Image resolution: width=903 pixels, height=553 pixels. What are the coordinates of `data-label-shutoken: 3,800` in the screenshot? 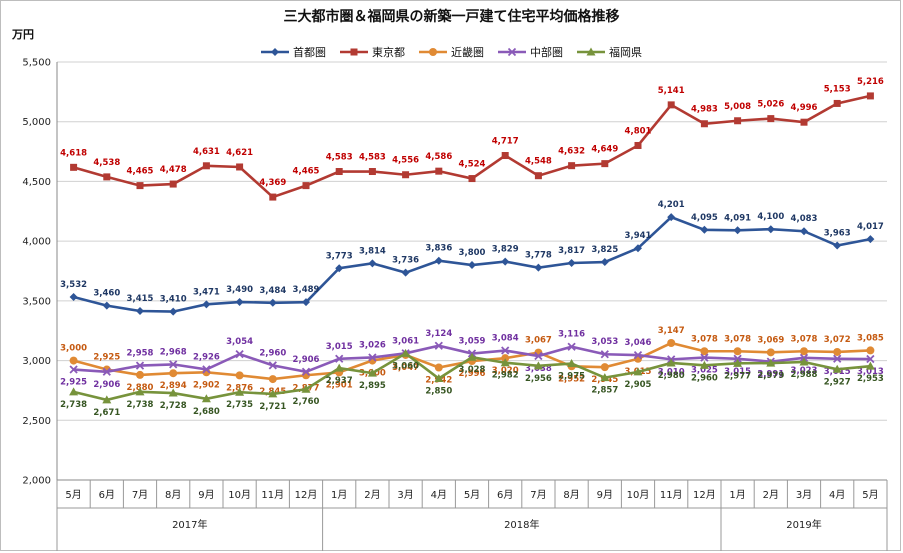 It's located at (472, 253).